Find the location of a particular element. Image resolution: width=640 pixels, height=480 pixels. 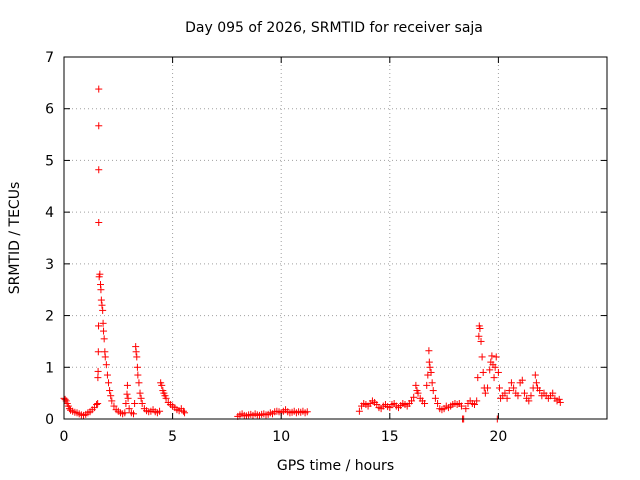

y-tick-label: 5 is located at coordinates (49, 161).